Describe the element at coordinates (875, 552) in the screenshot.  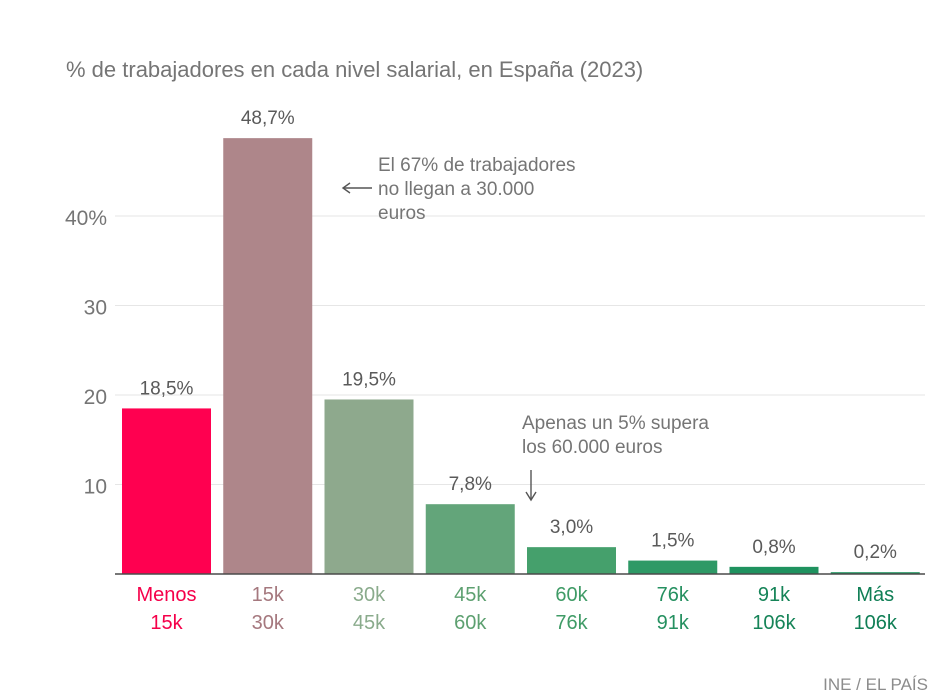
I see `data-label: 0,2%` at that location.